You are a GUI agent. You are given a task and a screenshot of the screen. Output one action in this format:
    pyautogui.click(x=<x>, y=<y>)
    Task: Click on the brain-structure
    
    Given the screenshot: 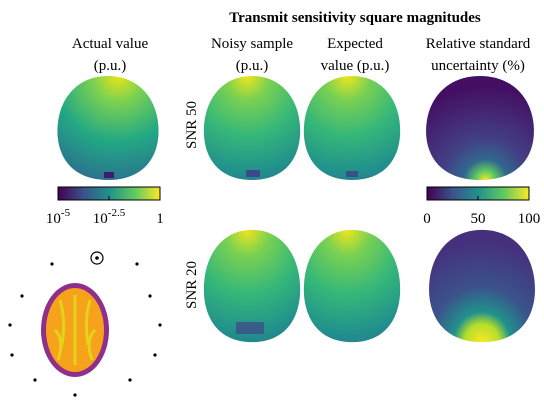 What is the action you would take?
    pyautogui.click(x=75, y=330)
    